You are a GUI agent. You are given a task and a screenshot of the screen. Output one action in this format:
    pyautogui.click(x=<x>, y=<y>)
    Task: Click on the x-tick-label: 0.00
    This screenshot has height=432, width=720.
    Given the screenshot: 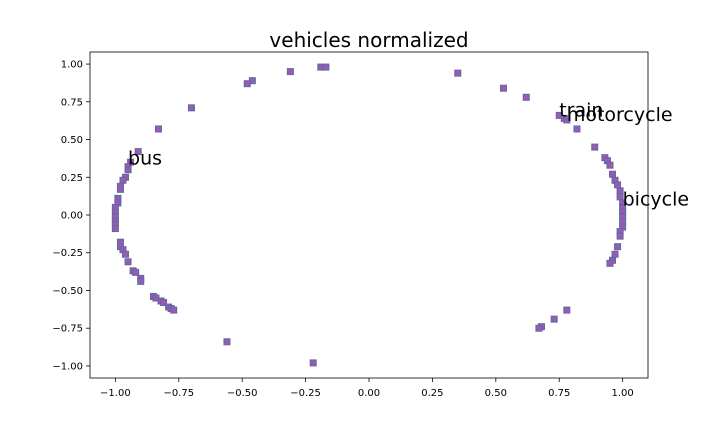 What is the action you would take?
    pyautogui.click(x=369, y=393)
    